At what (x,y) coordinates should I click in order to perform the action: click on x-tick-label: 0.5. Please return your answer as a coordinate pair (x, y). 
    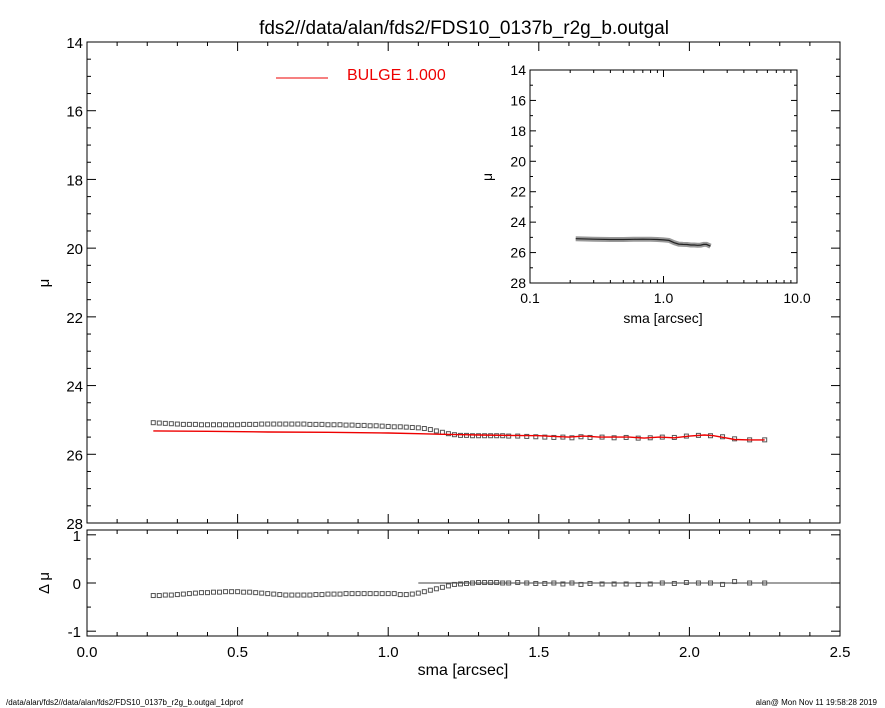
    Looking at the image, I should click on (237, 652).